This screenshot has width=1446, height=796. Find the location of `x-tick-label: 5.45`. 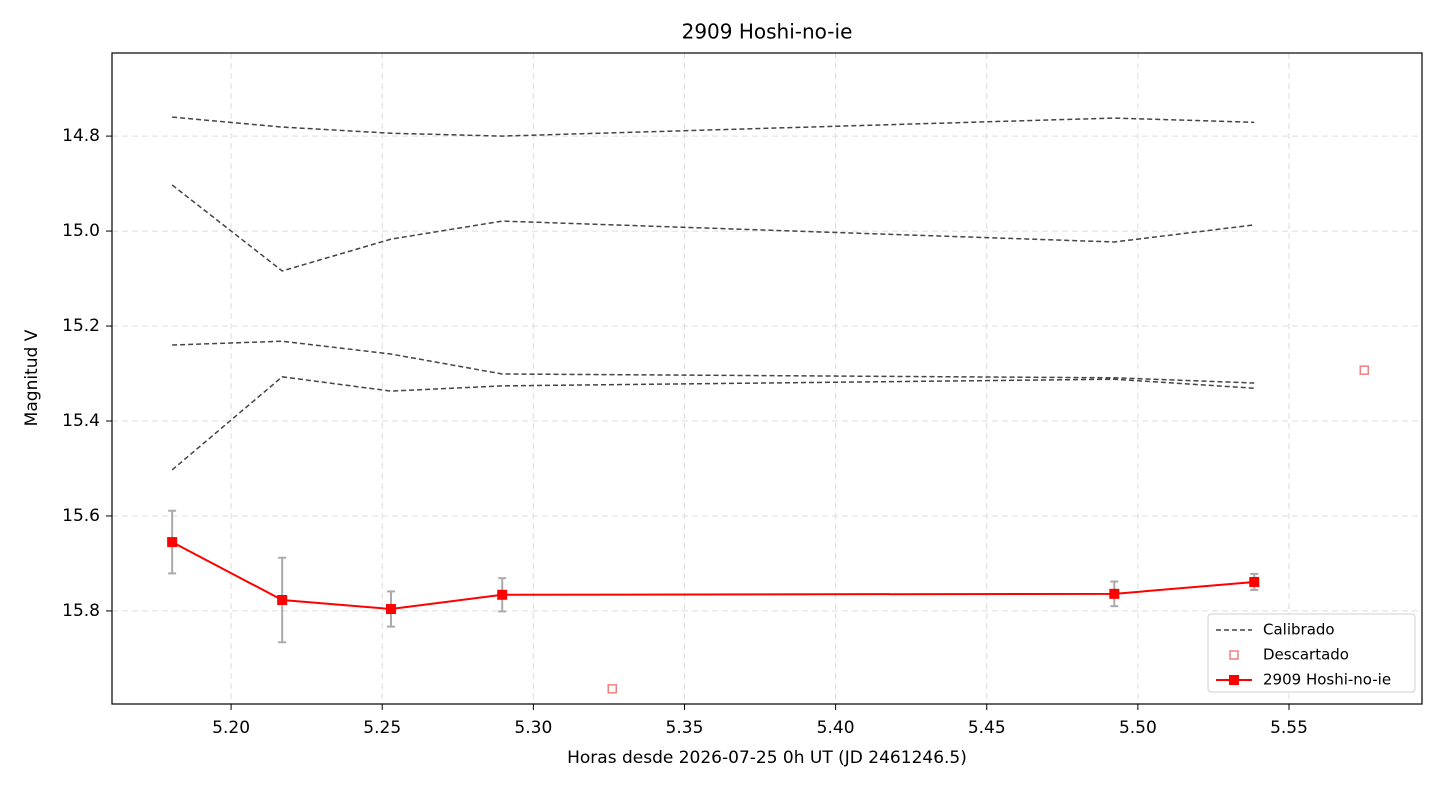

x-tick-label: 5.45 is located at coordinates (987, 728).